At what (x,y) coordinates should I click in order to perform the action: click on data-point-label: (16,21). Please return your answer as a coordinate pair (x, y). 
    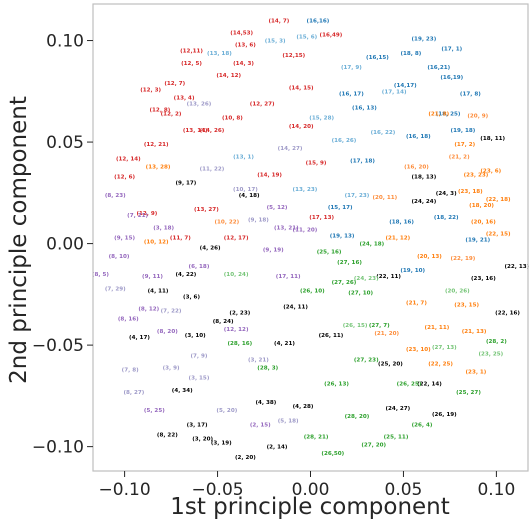
    Looking at the image, I should click on (438, 68).